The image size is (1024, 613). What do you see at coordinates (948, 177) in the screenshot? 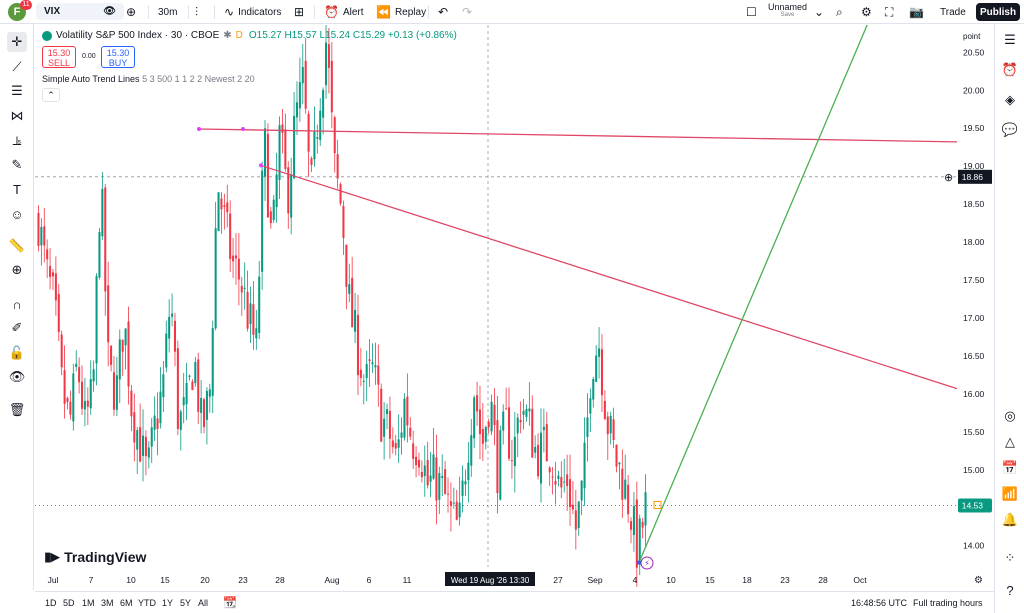
I see `add-alert-icon: ⊕` at bounding box center [948, 177].